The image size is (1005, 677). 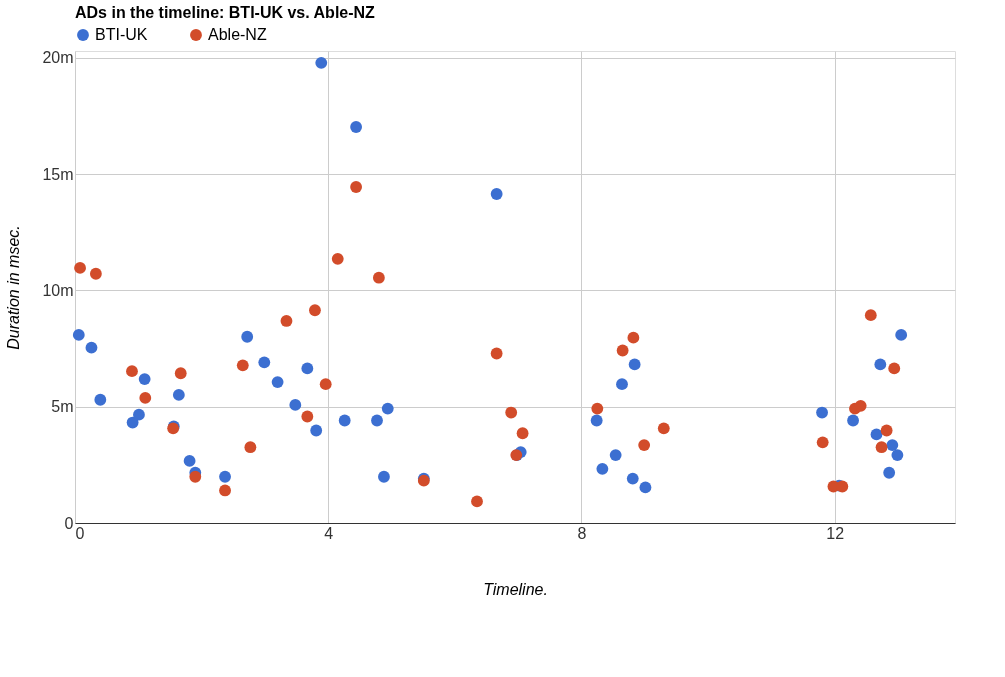 I want to click on y-tick-label: 15m, so click(x=58, y=174).